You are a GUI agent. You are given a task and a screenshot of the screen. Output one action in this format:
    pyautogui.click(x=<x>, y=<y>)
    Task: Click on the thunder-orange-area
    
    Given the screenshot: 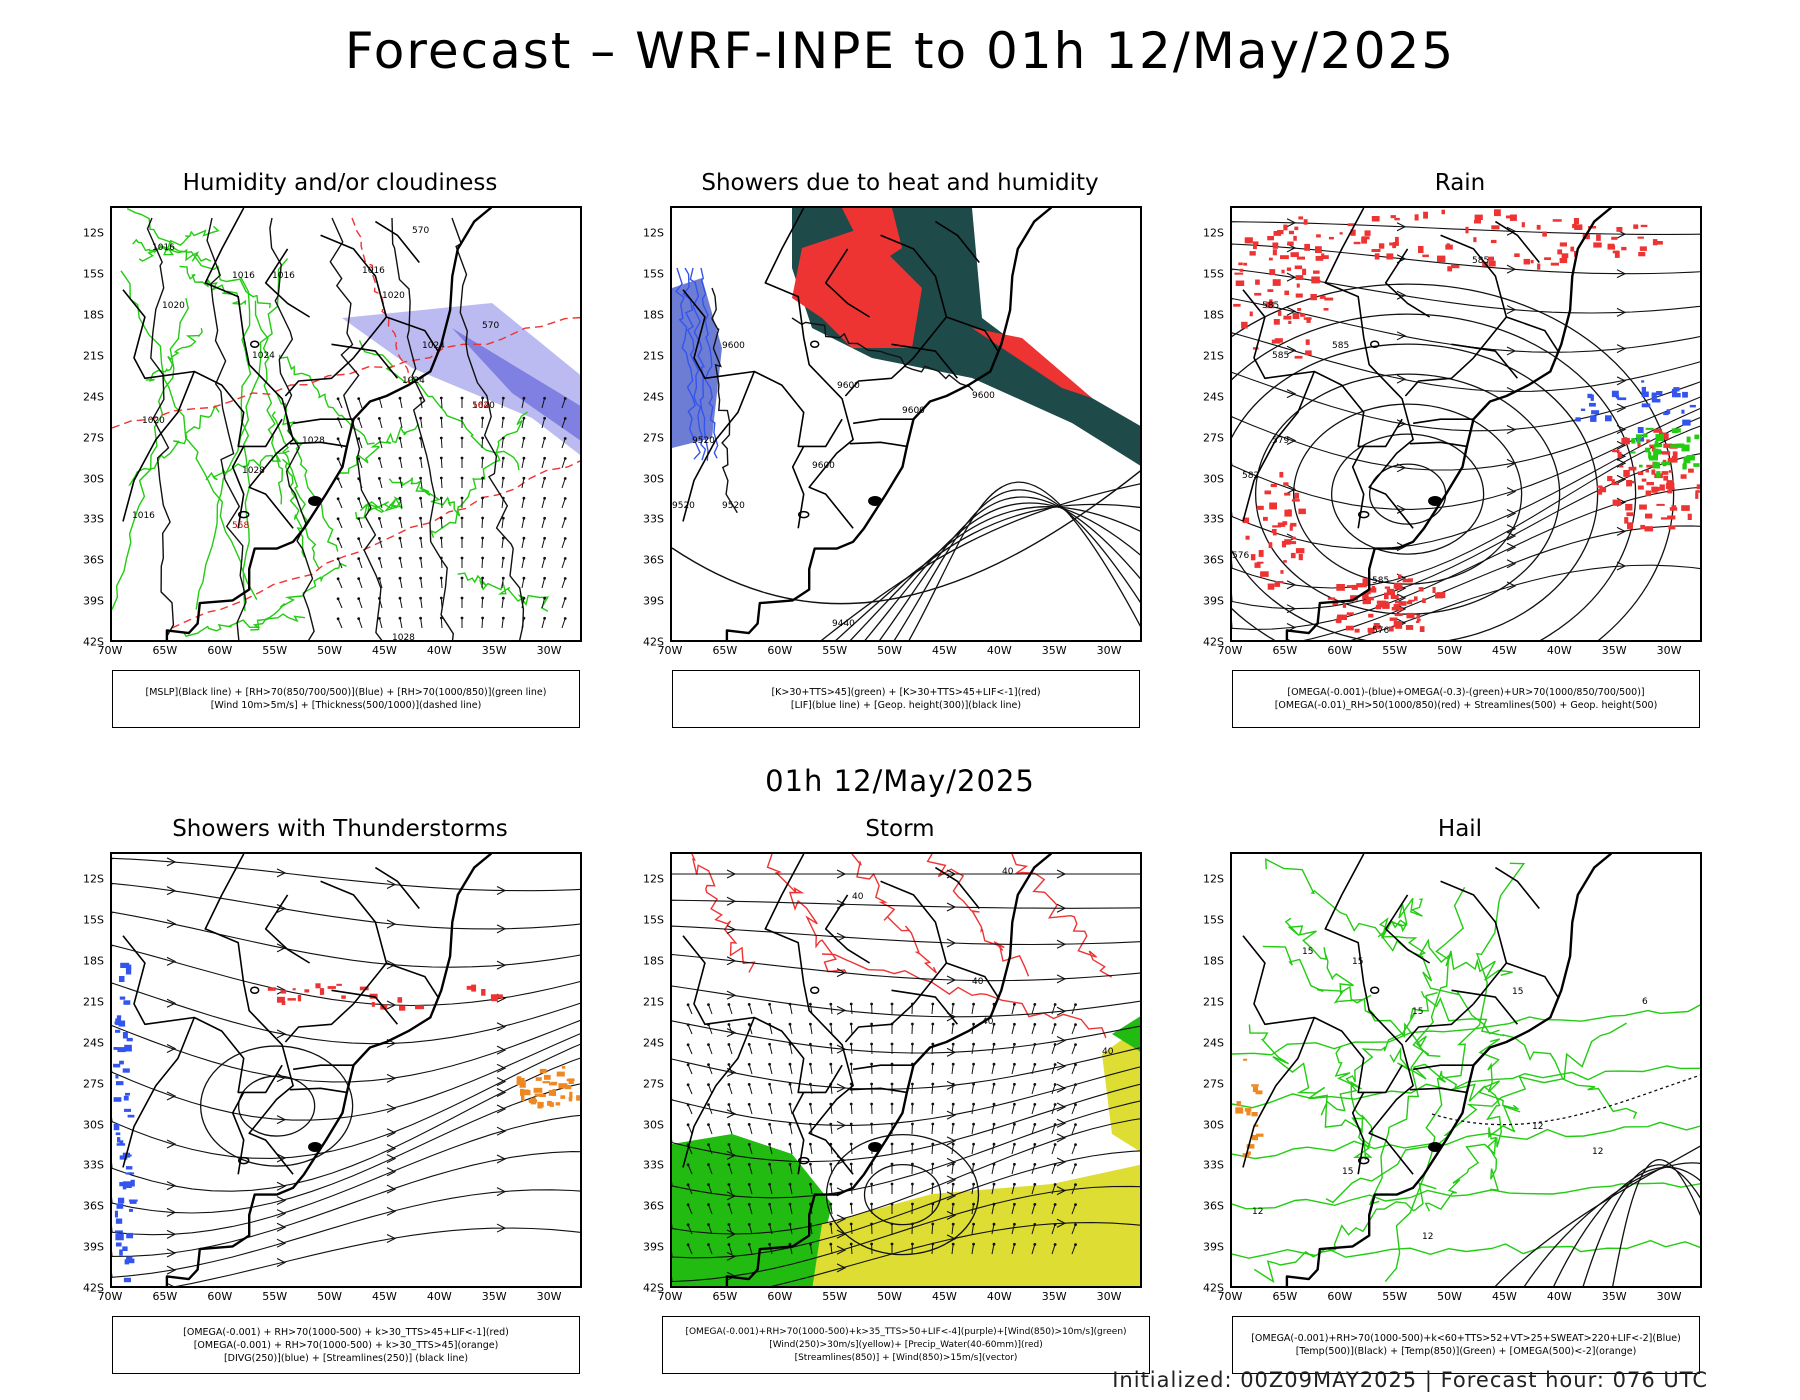 What is the action you would take?
    pyautogui.click(x=543, y=1071)
    